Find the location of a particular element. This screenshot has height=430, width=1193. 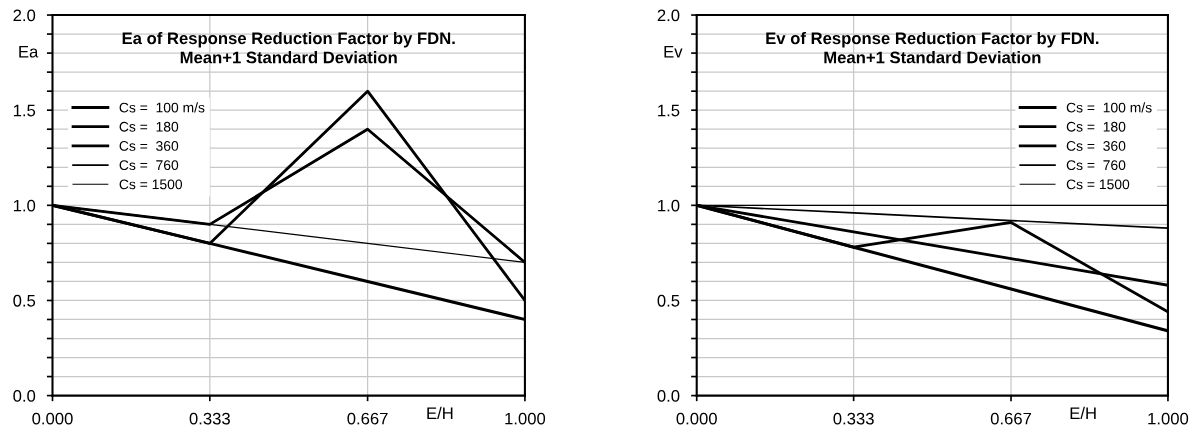

y-axis-title: Ev is located at coordinates (673, 51).